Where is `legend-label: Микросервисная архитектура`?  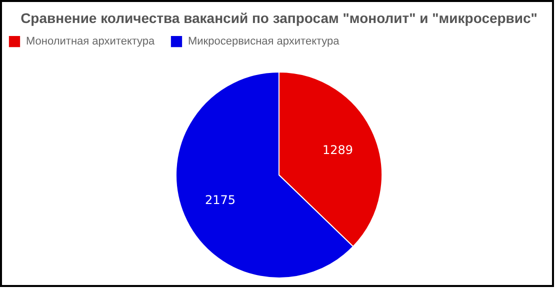 legend-label: Микросервисная архитектура is located at coordinates (264, 42).